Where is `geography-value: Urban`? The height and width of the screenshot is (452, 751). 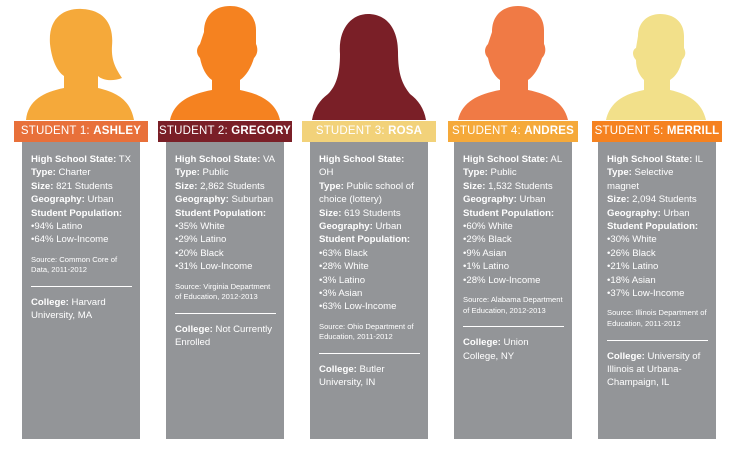
geography-value: Urban is located at coordinates (388, 227).